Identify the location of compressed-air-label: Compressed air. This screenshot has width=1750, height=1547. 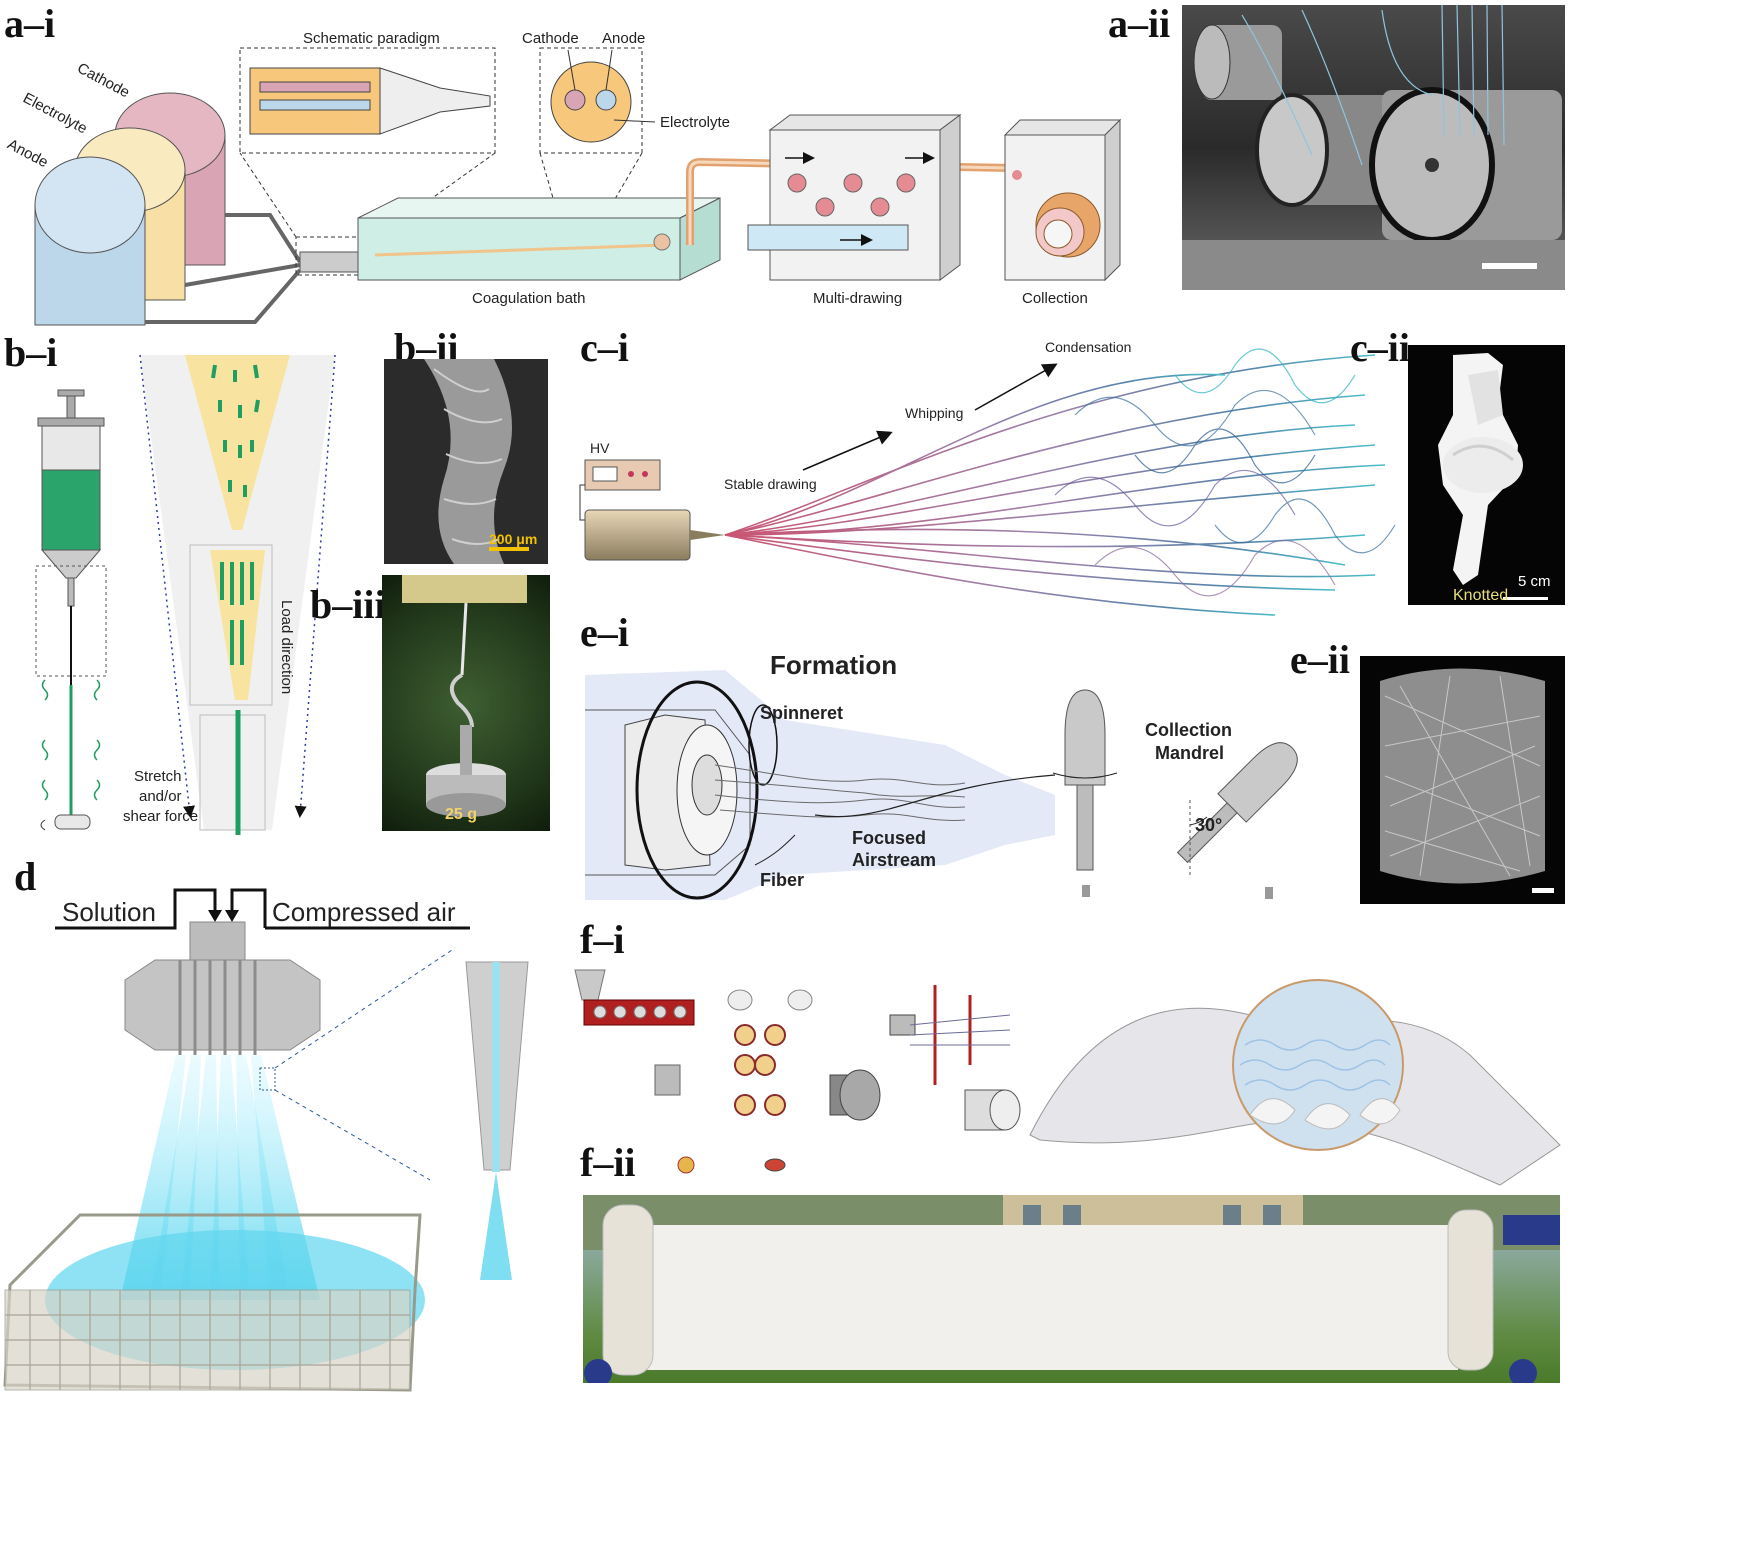
(364, 912).